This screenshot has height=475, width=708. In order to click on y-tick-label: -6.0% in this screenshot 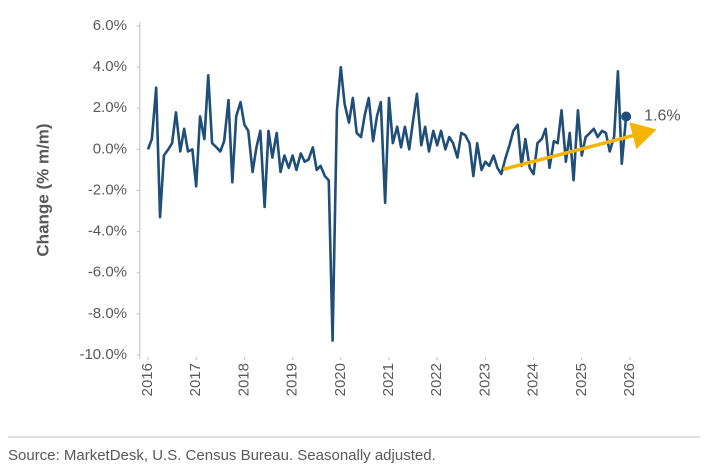, I will do `click(107, 272)`.